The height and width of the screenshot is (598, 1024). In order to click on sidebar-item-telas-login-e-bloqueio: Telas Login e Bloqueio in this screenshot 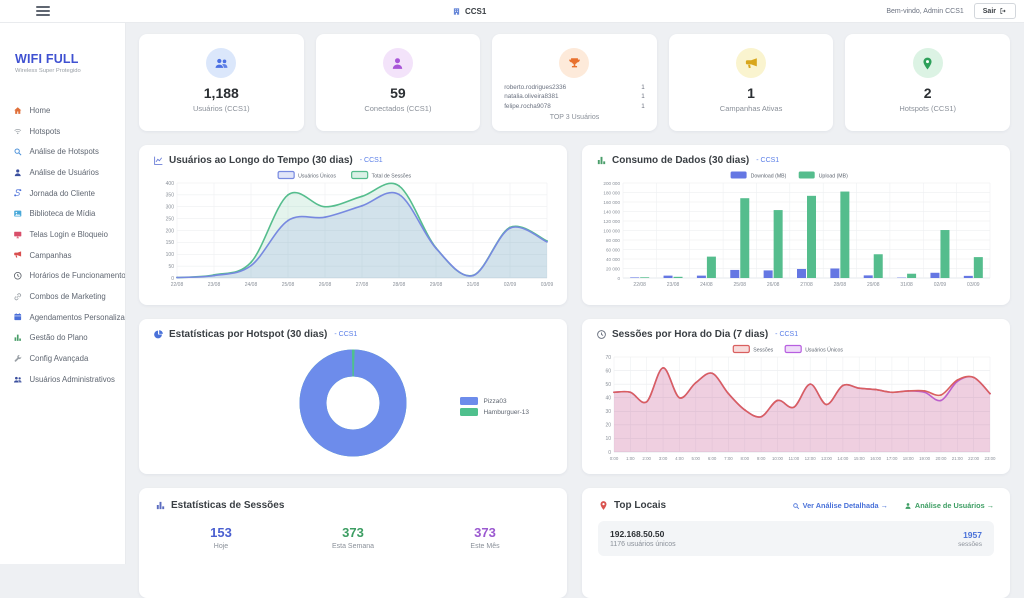, I will do `click(62, 234)`.